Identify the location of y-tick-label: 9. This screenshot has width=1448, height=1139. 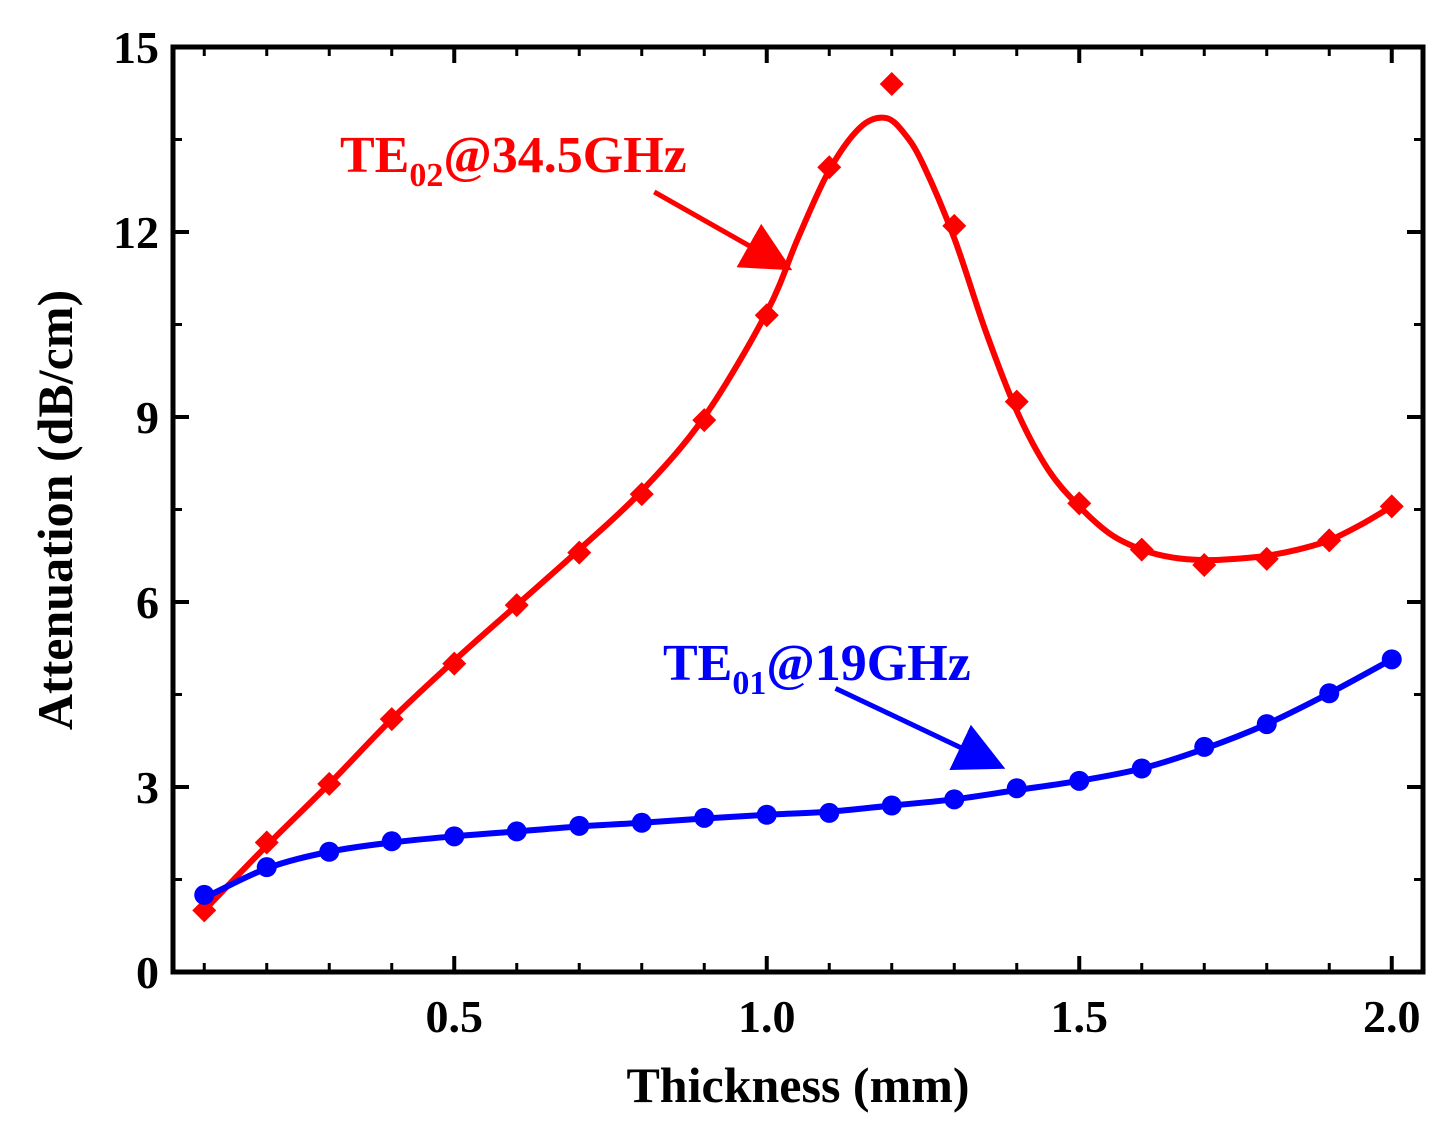
(147, 417).